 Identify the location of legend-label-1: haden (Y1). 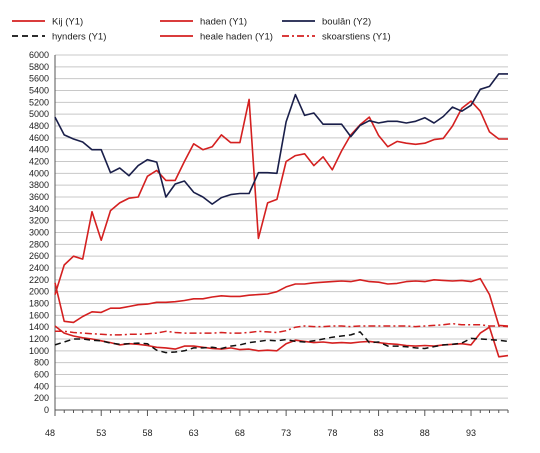
(223, 22).